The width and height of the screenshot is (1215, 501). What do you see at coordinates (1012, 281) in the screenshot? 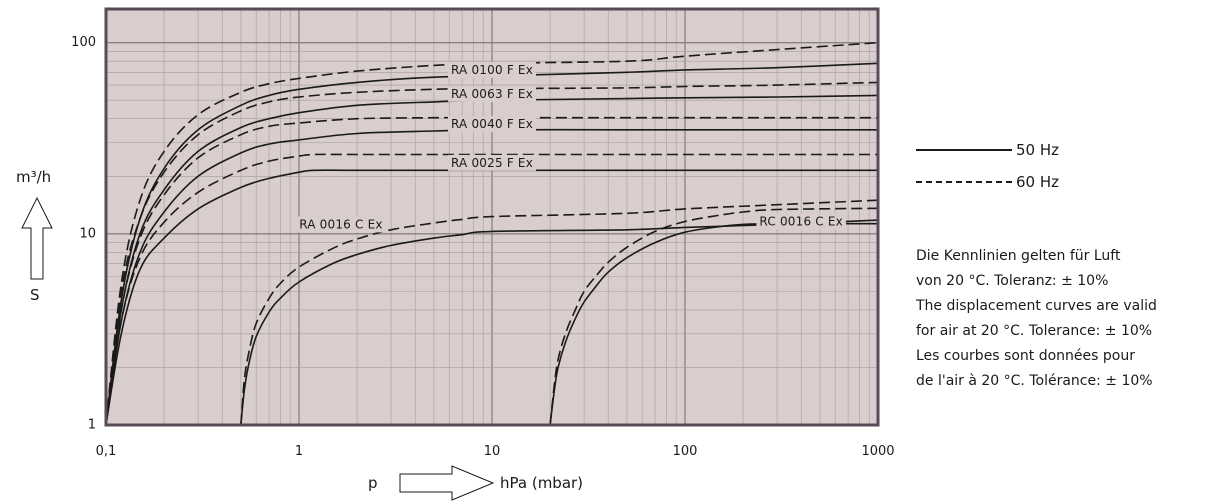
I see `note-line: von 20 °C. Toleranz: ± 10%` at bounding box center [1012, 281].